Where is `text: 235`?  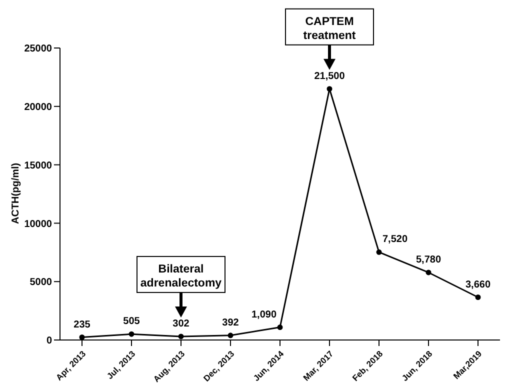
text: 235 is located at coordinates (82, 324).